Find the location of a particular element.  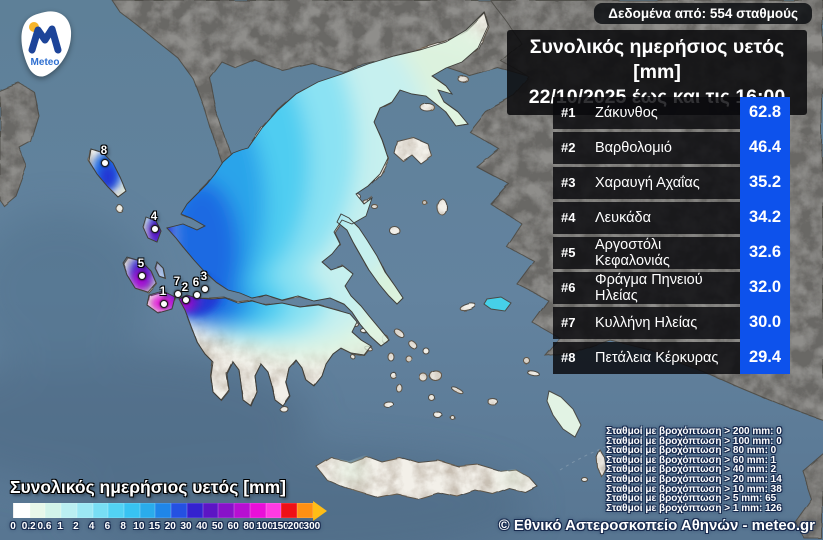

precip-value: 32.0 is located at coordinates (765, 287).